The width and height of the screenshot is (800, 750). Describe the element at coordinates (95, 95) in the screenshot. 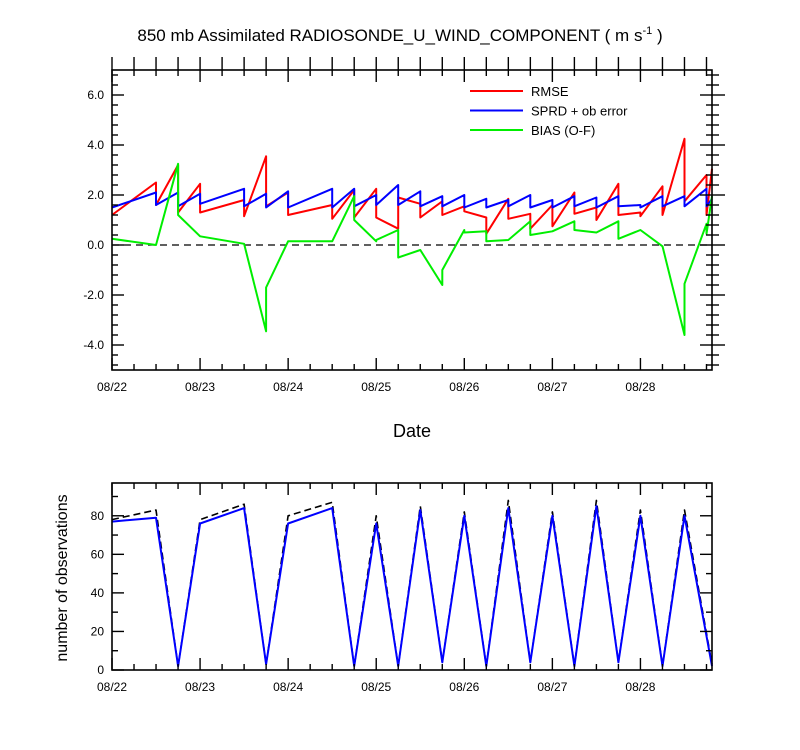

I see `y-tick-label: 6.0` at that location.